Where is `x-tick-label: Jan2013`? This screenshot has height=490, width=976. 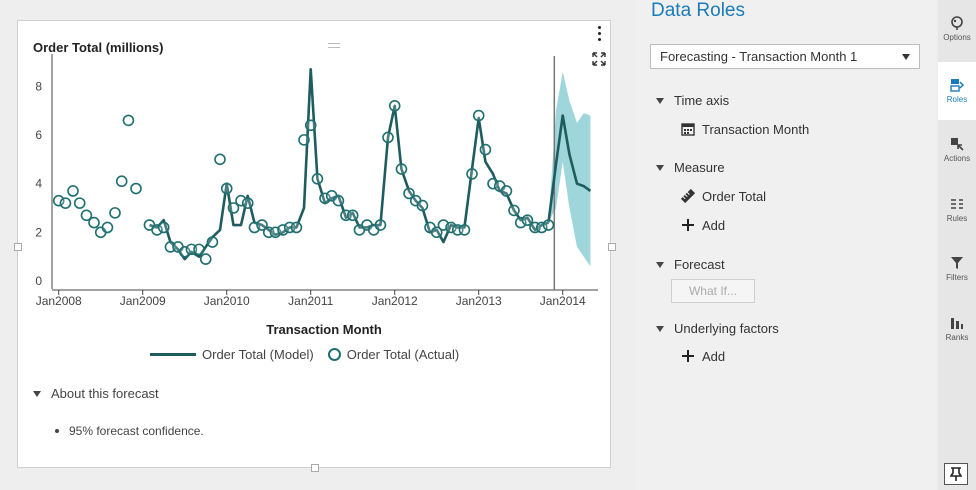
x-tick-label: Jan2013 is located at coordinates (479, 301).